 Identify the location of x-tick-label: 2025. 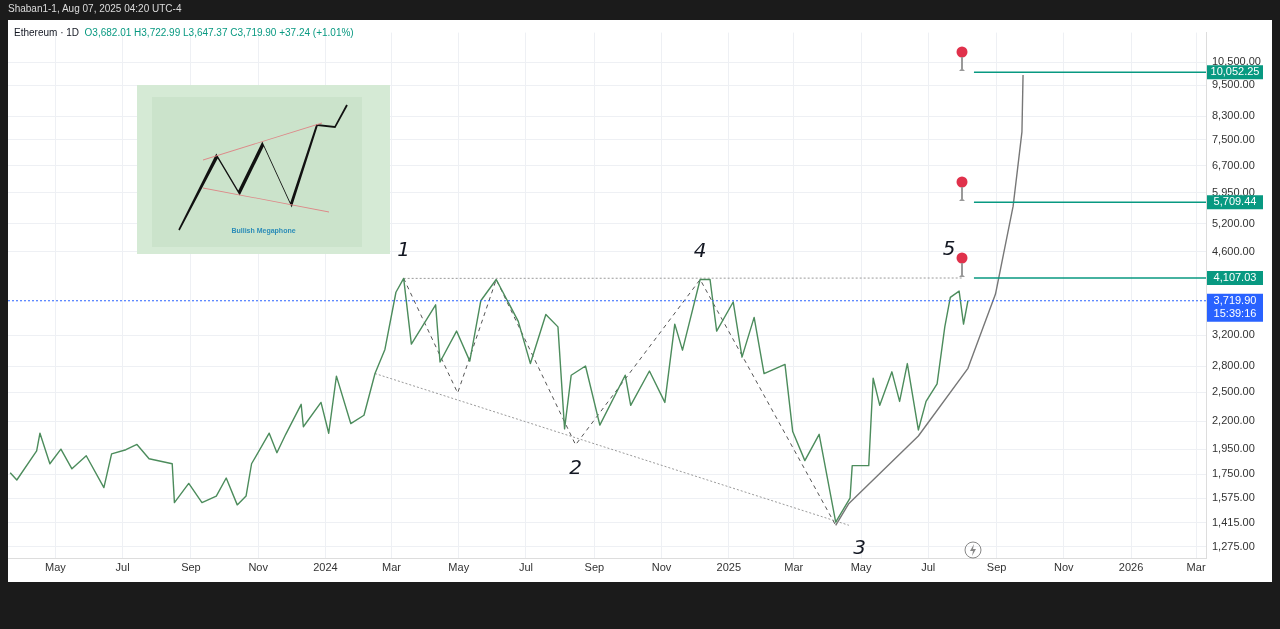
(729, 567).